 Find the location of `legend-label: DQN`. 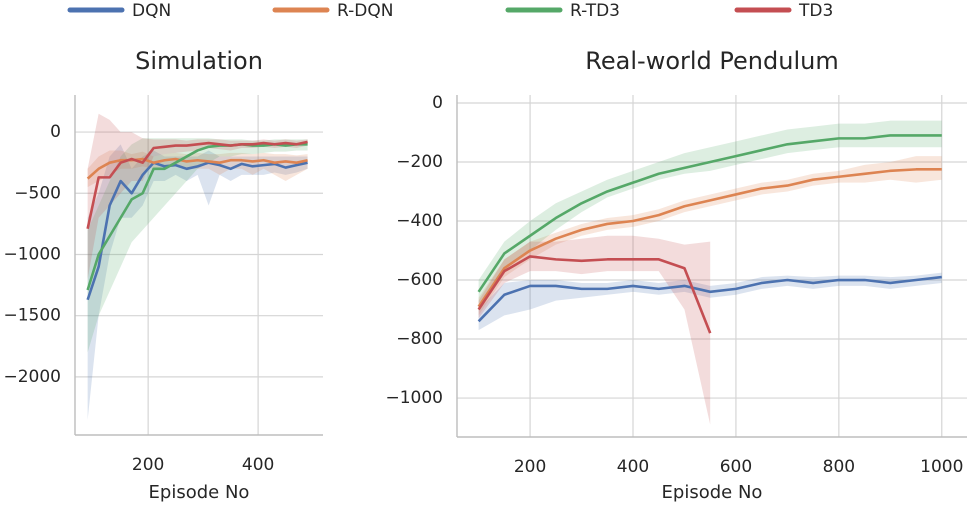

legend-label: DQN is located at coordinates (151, 11).